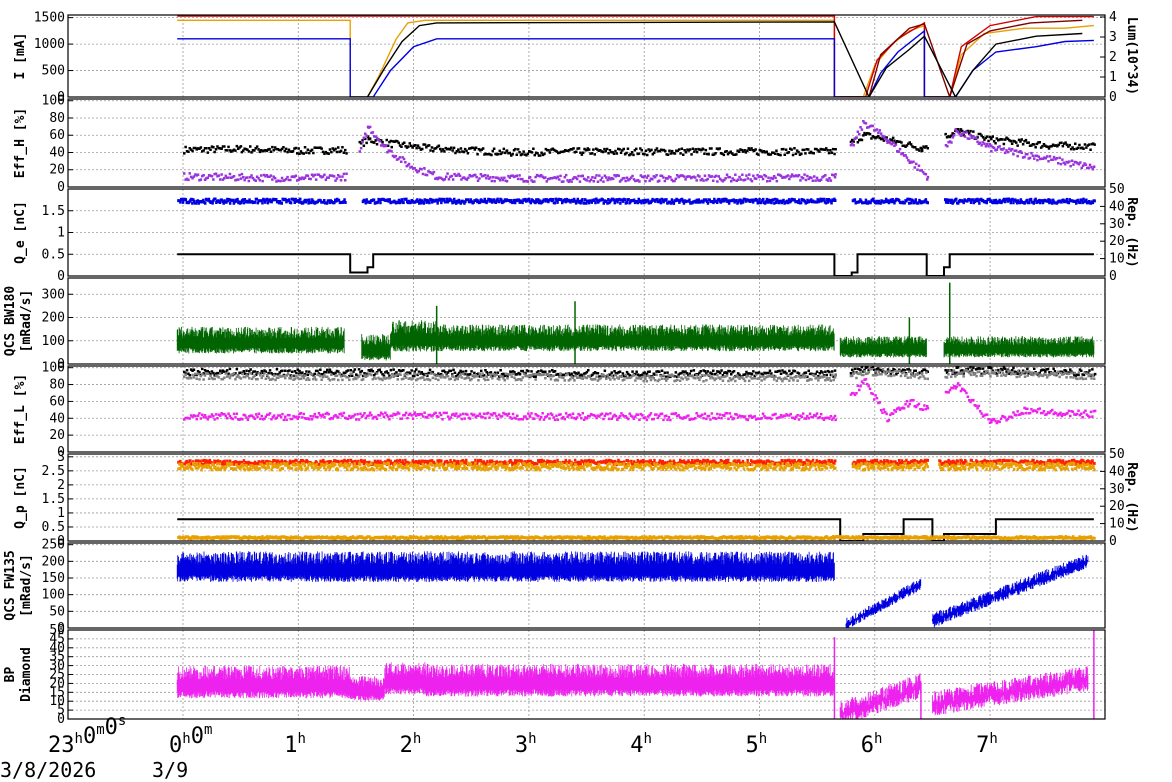 The width and height of the screenshot is (1172, 782). Describe the element at coordinates (48, 770) in the screenshot. I see `x-date-label: 3/8/2026` at that location.